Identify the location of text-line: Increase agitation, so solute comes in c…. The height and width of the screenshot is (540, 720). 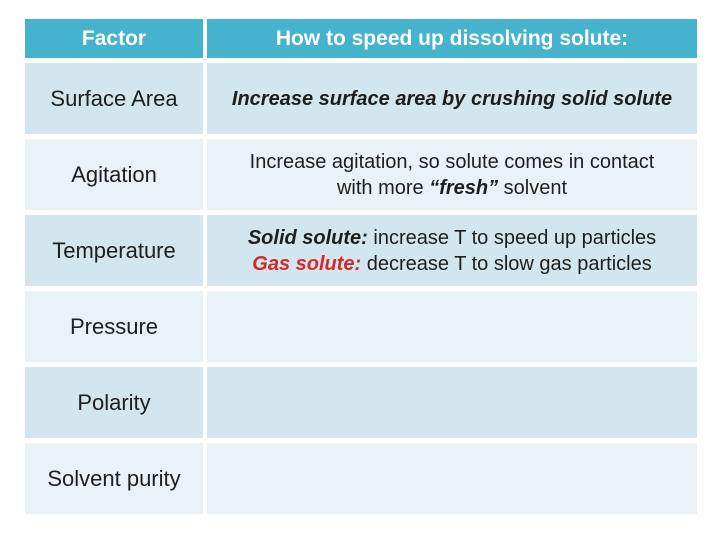
(452, 162).